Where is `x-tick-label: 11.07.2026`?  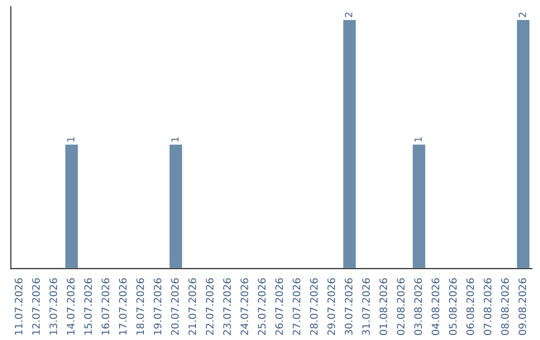 x-tick-label: 11.07.2026 is located at coordinates (18, 306).